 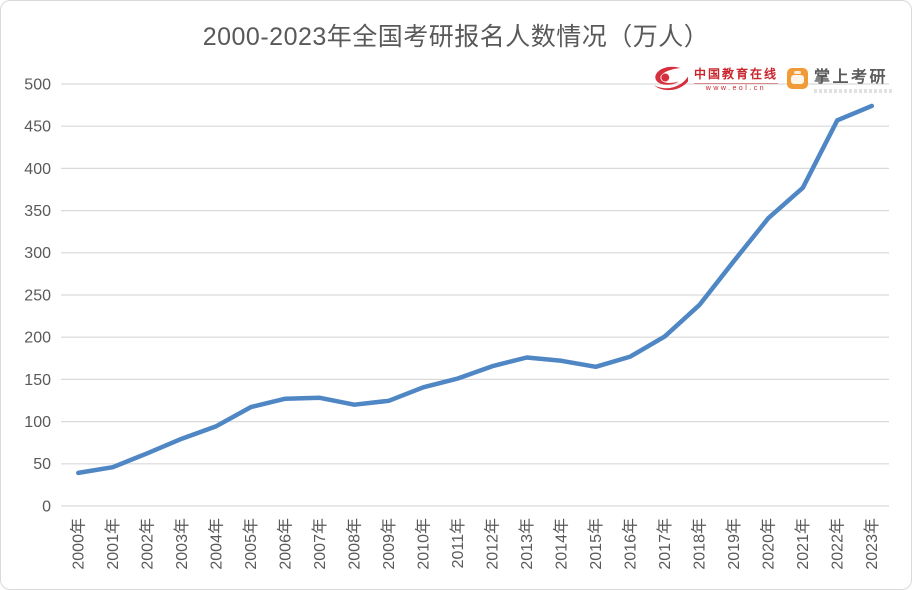 I want to click on y-tick-label: 450, so click(x=37, y=127).